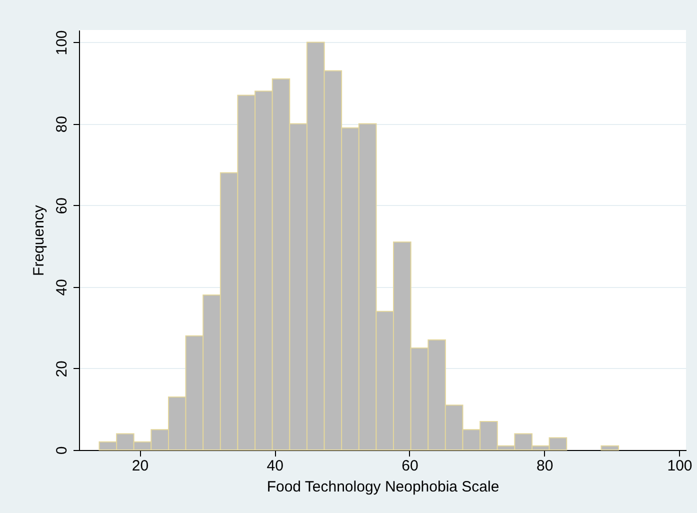 The height and width of the screenshot is (513, 697). I want to click on y-tick-label: 40, so click(62, 287).